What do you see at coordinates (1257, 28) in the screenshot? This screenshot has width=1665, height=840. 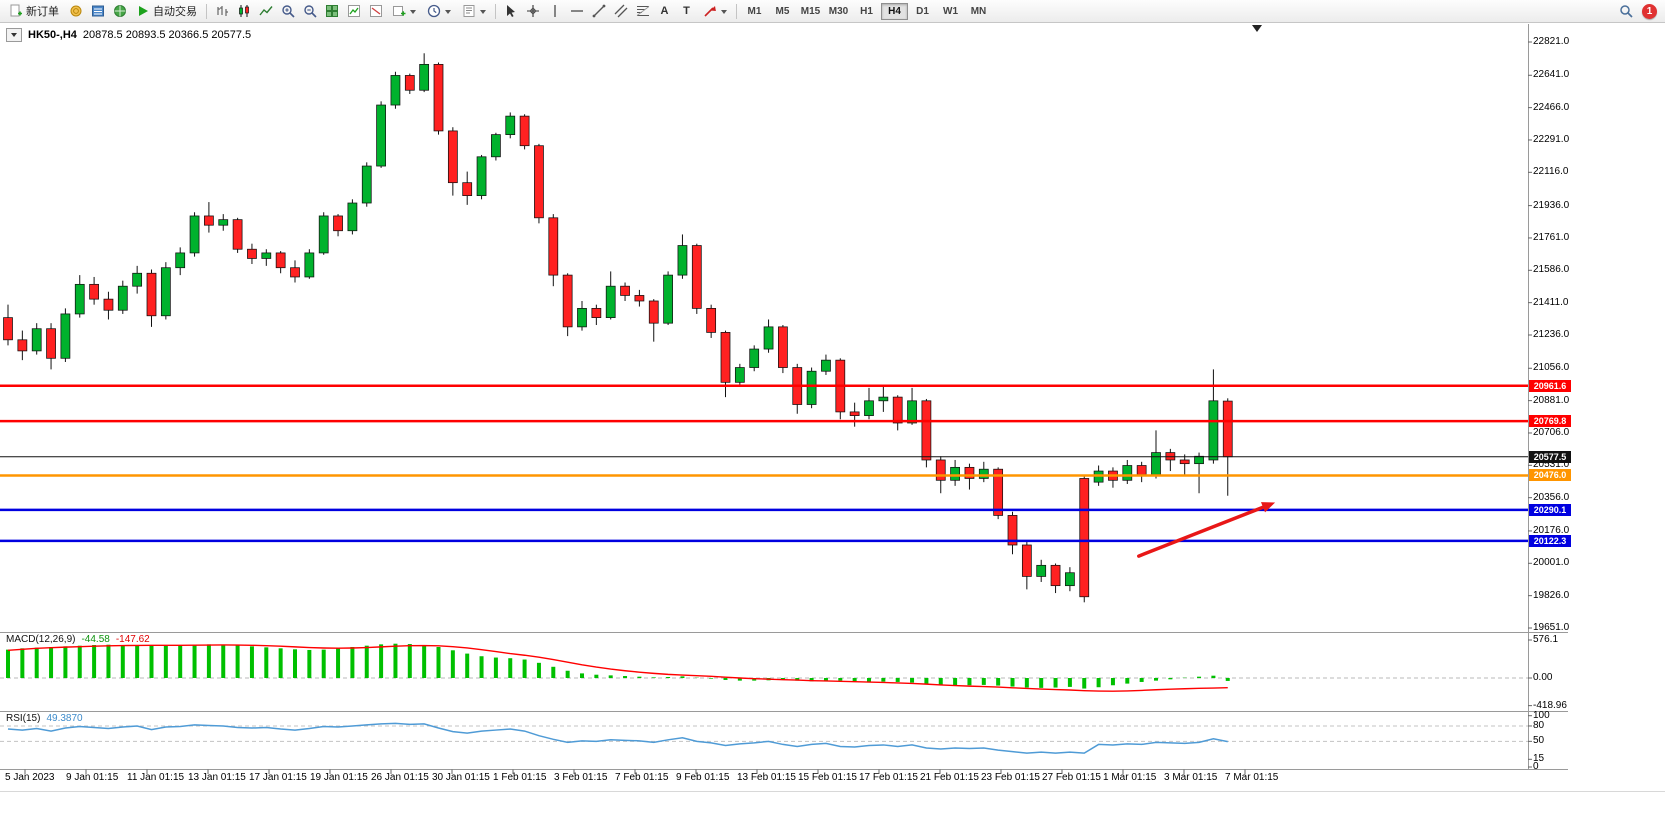 I see `autoscroll-marker-icon` at bounding box center [1257, 28].